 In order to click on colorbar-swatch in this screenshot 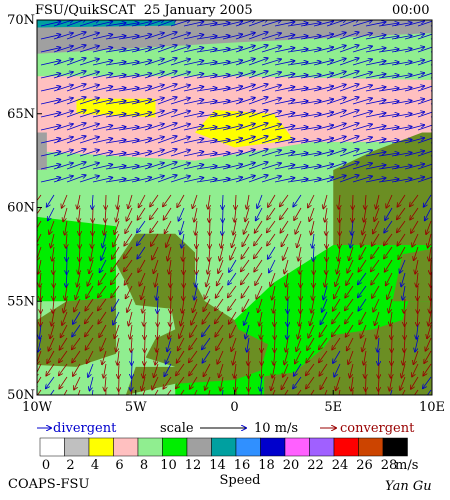, I will do `click(248, 447)`.